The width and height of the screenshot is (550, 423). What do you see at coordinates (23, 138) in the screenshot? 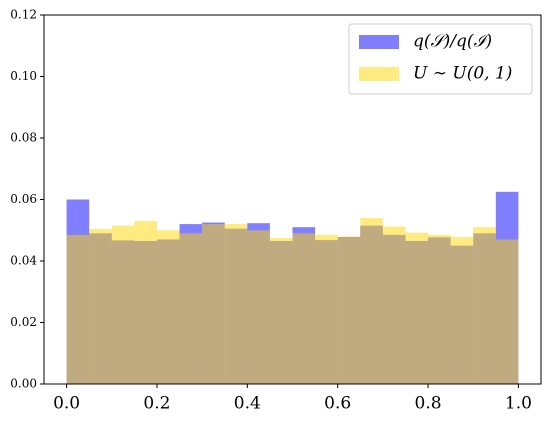
I see `y-tick-label: 0.08` at bounding box center [23, 138].